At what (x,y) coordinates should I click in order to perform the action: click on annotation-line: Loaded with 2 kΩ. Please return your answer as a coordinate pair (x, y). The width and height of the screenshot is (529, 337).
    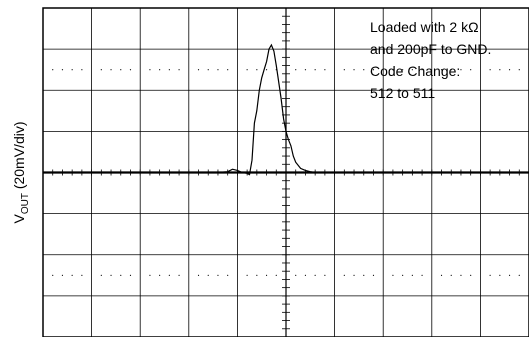
    Looking at the image, I should click on (424, 27).